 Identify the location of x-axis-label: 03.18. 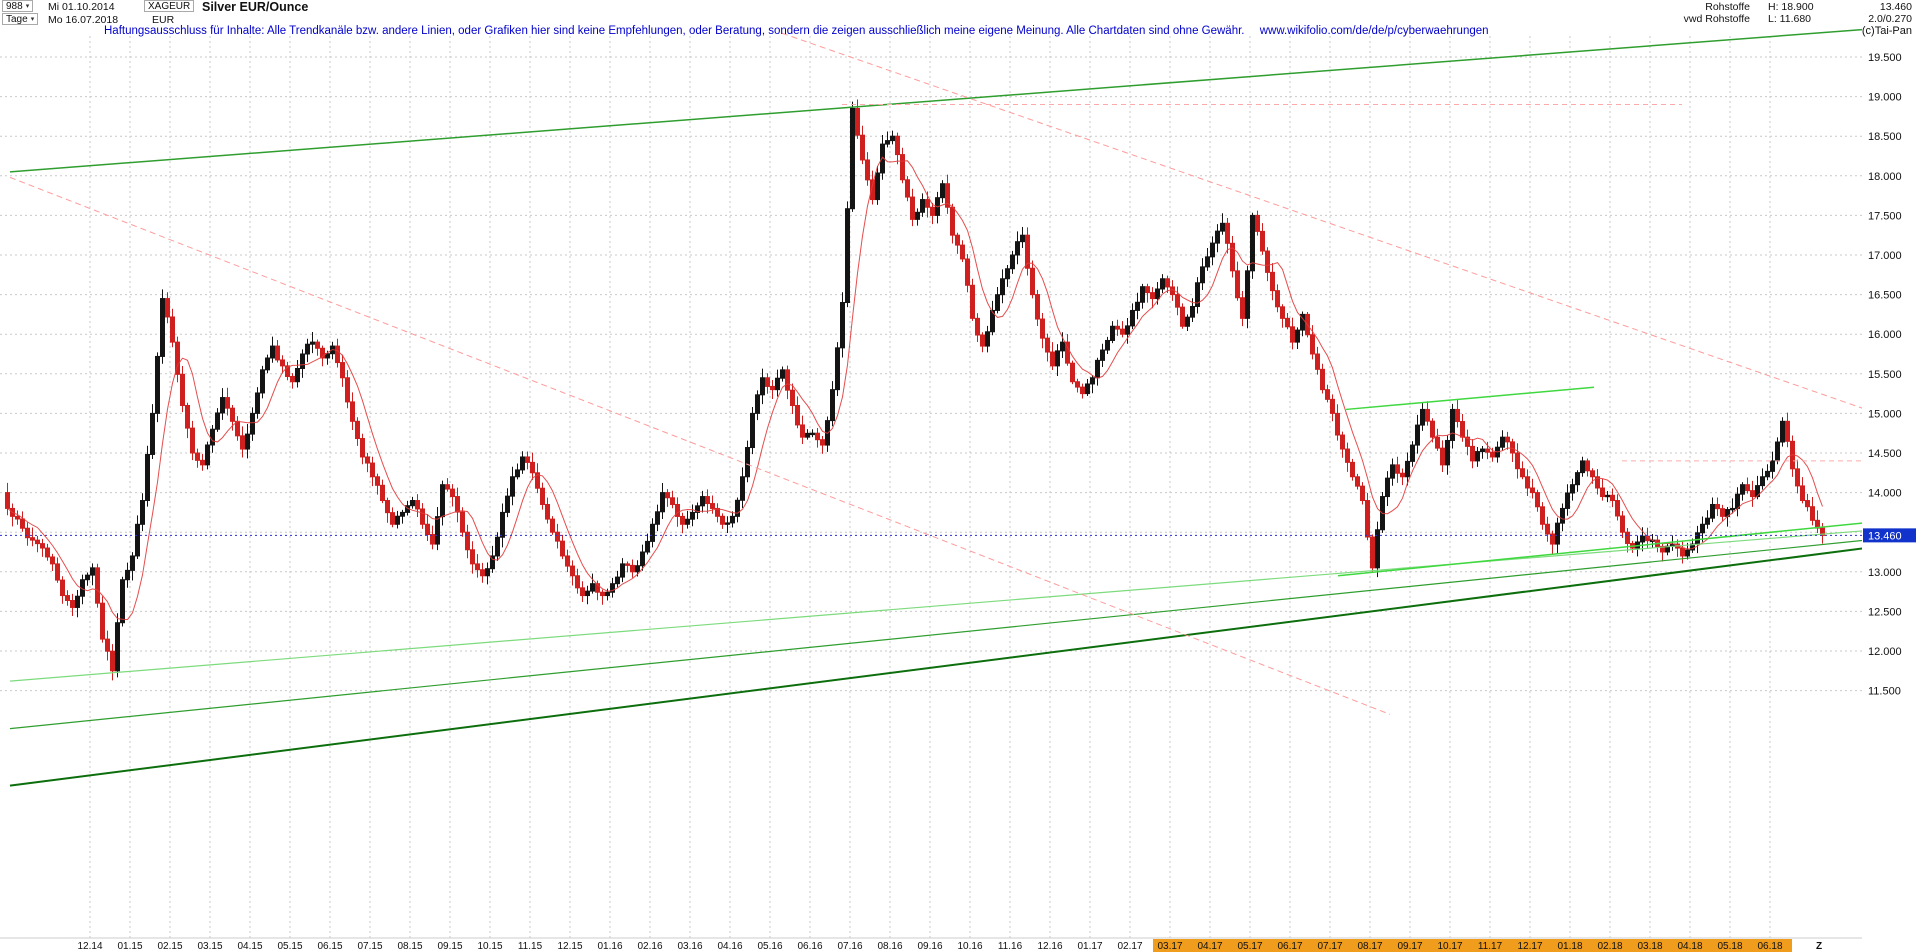
(1649, 946).